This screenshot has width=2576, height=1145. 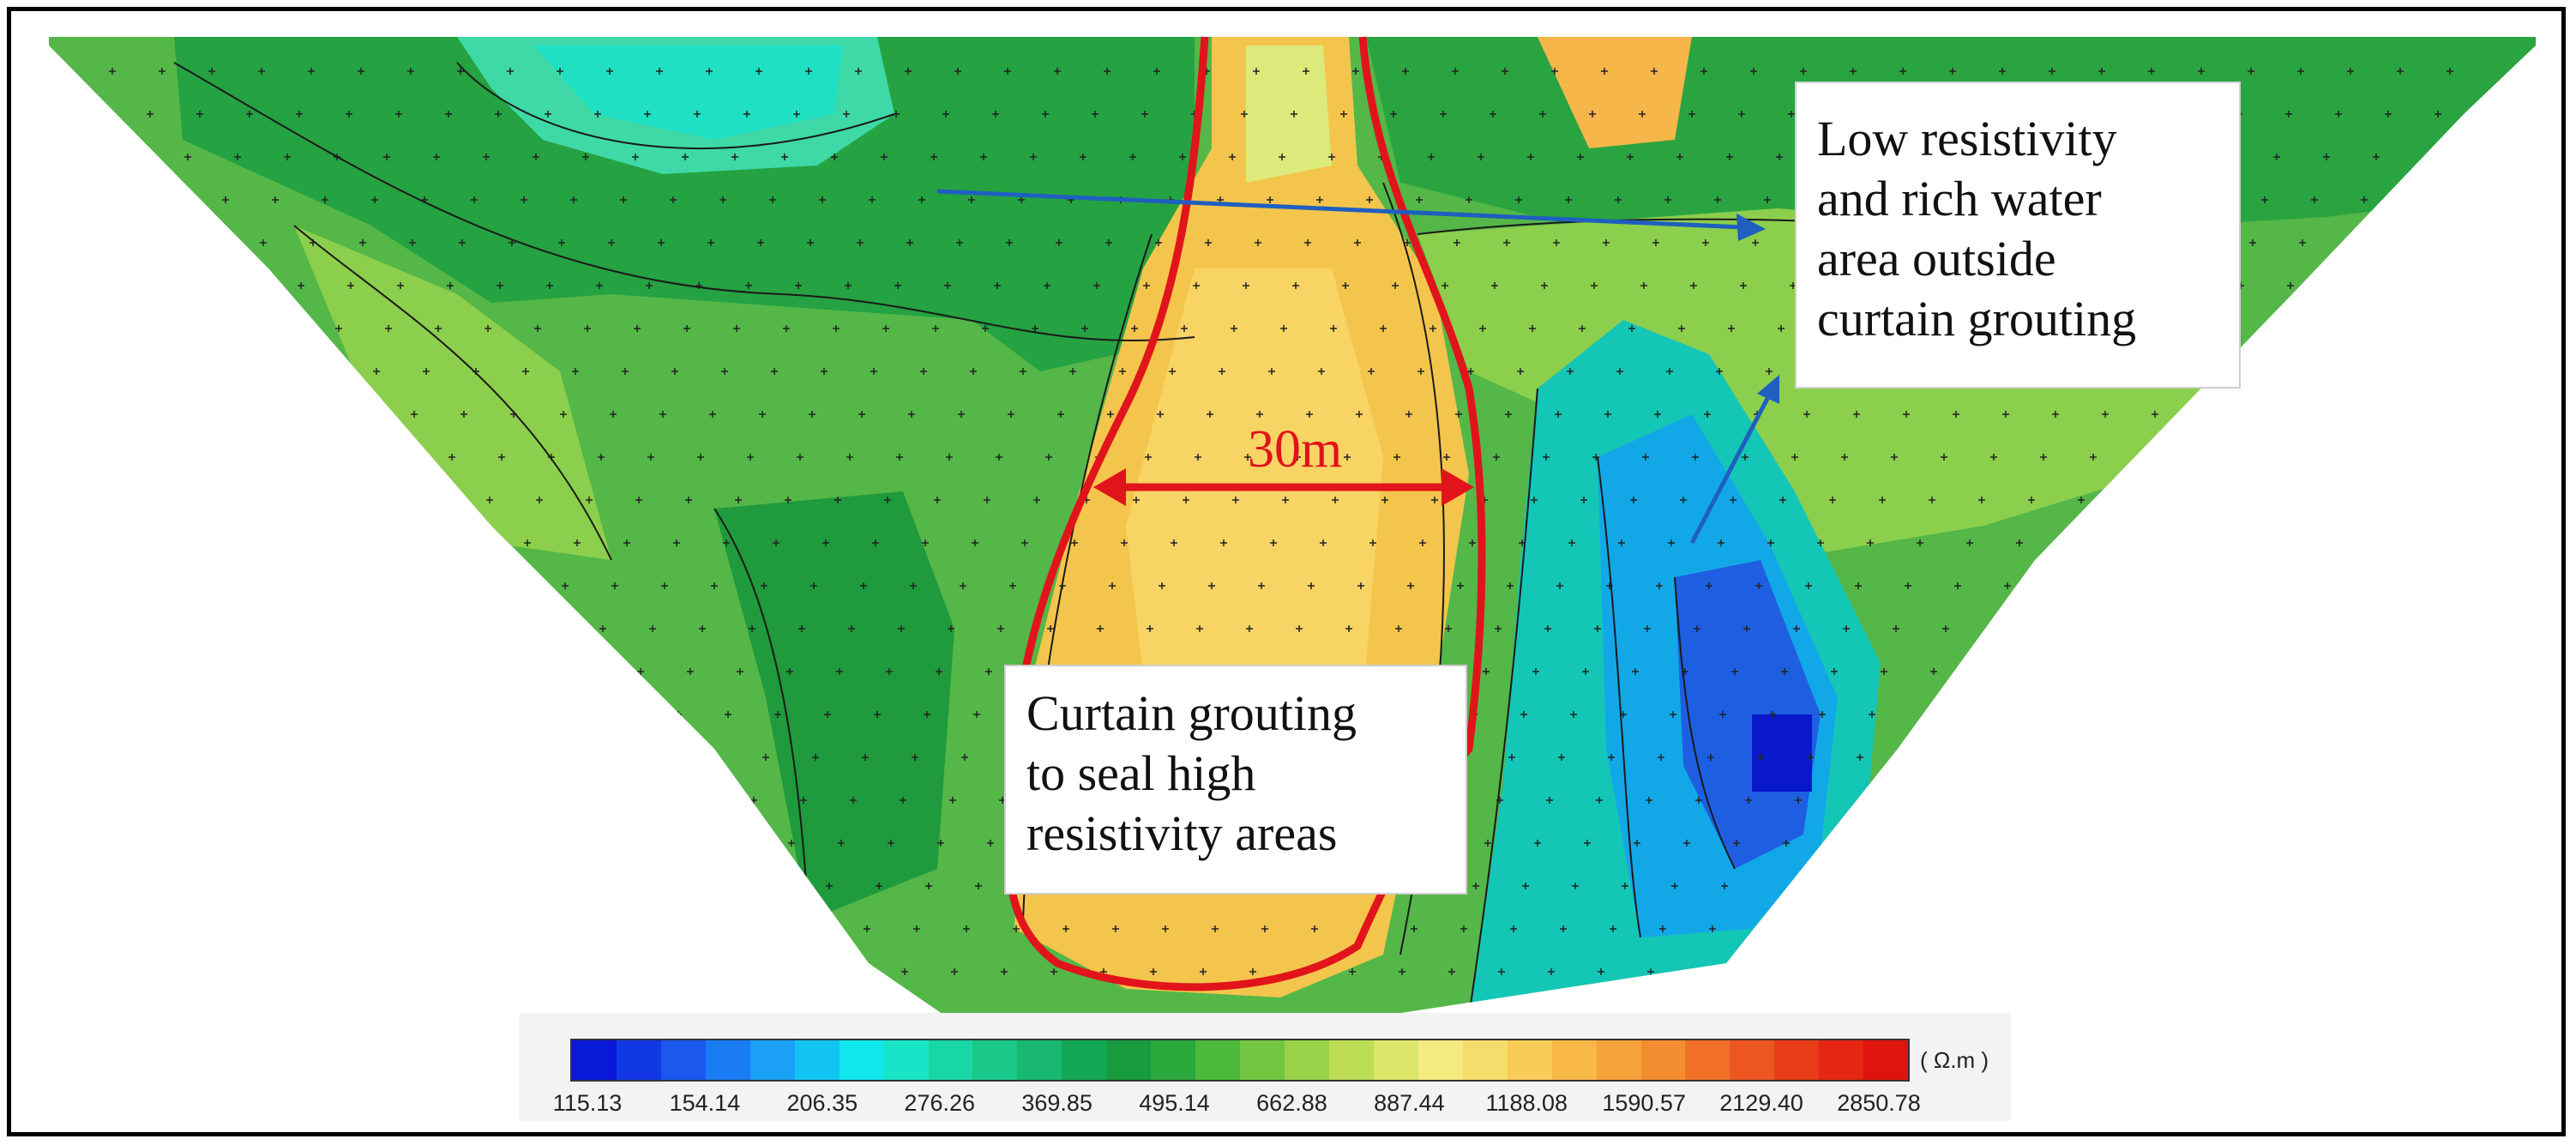 What do you see at coordinates (1936, 258) in the screenshot?
I see `callout-line: area outside` at bounding box center [1936, 258].